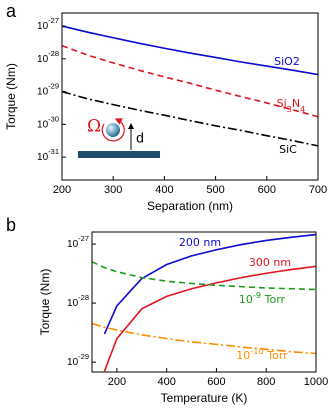 The width and height of the screenshot is (330, 413). Describe the element at coordinates (215, 190) in the screenshot. I see `x-tick-label: 500` at that location.